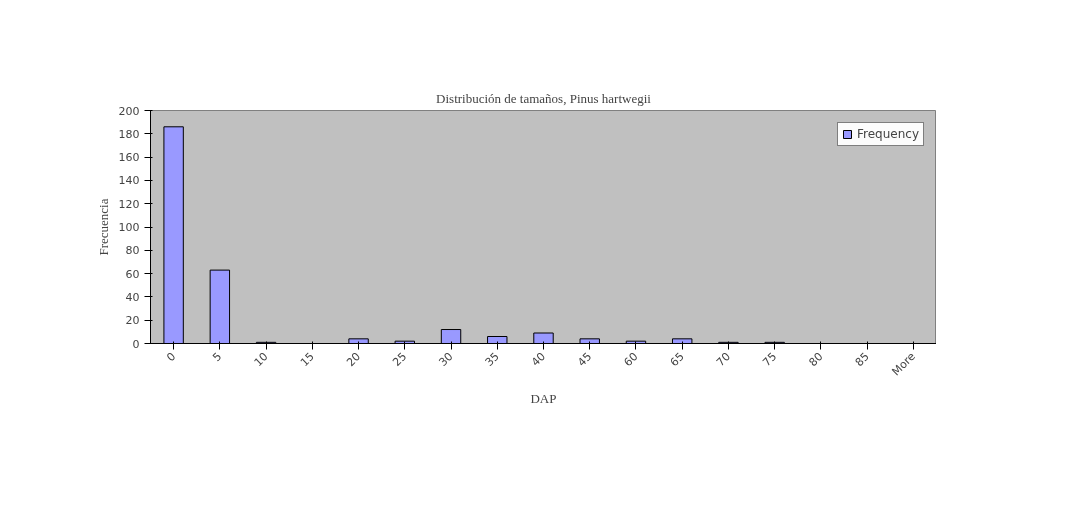 This screenshot has width=1086, height=515. I want to click on y-tick-label: 140, so click(129, 181).